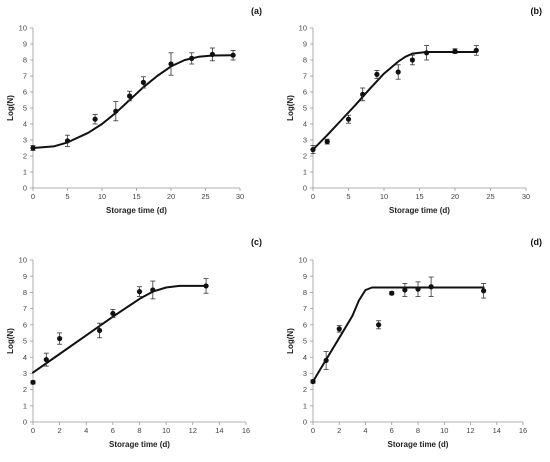 Image resolution: width=550 pixels, height=462 pixels. I want to click on x-tick-label: 10, so click(166, 430).